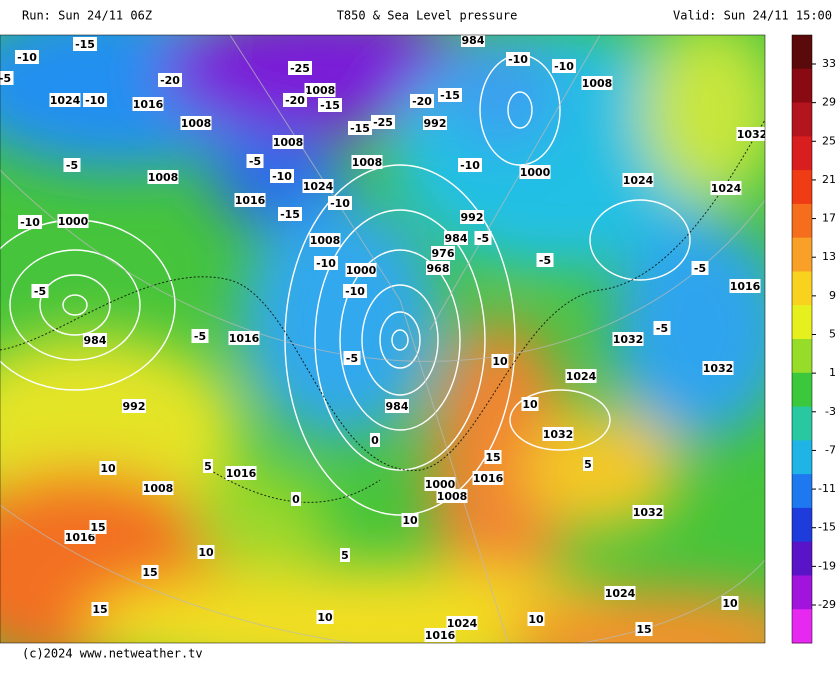 The width and height of the screenshot is (840, 680). I want to click on colorbar-label: 21, so click(829, 179).